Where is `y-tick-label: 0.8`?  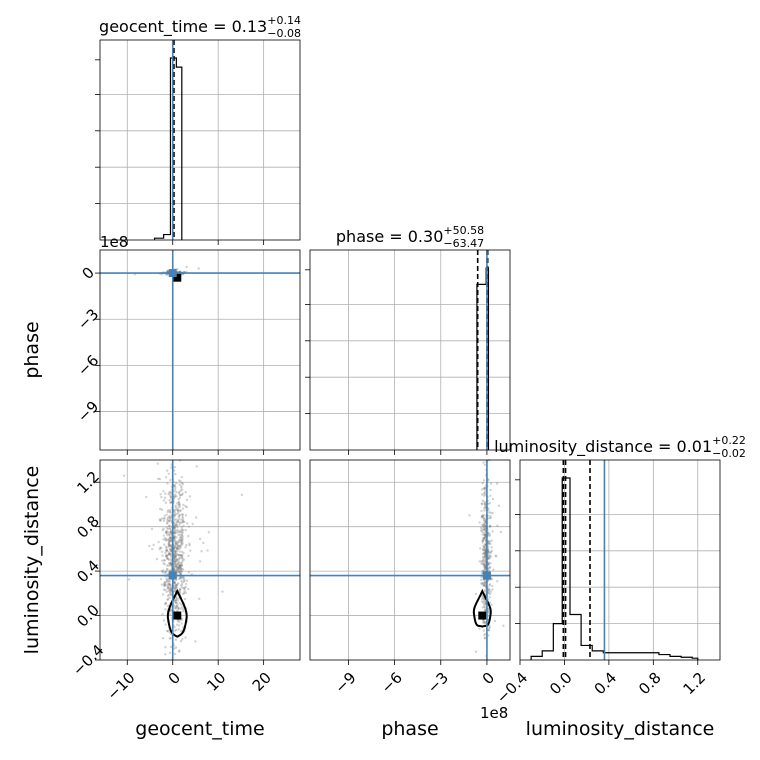
y-tick-label: 0.8 is located at coordinates (88, 527).